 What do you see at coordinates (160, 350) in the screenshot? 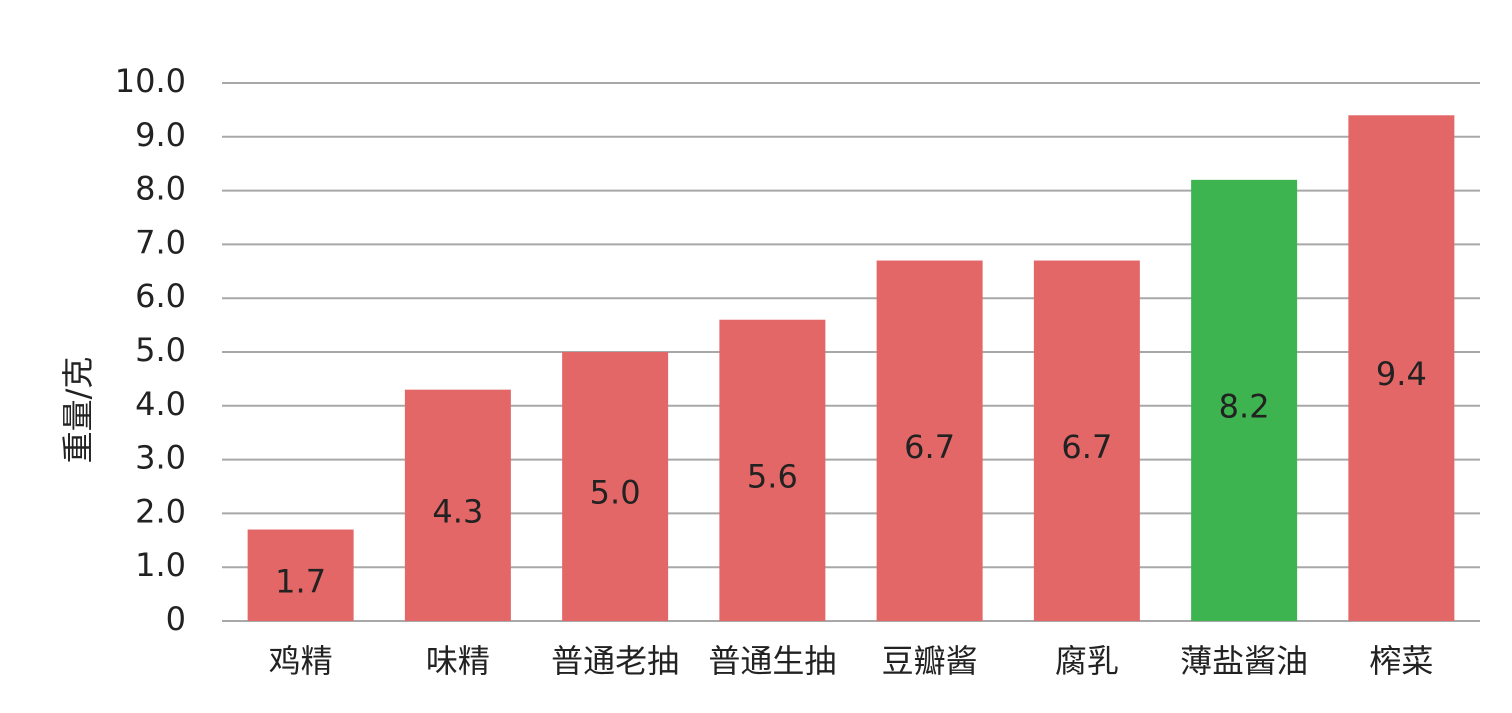
I see `y-tick-label: 5.0` at bounding box center [160, 350].